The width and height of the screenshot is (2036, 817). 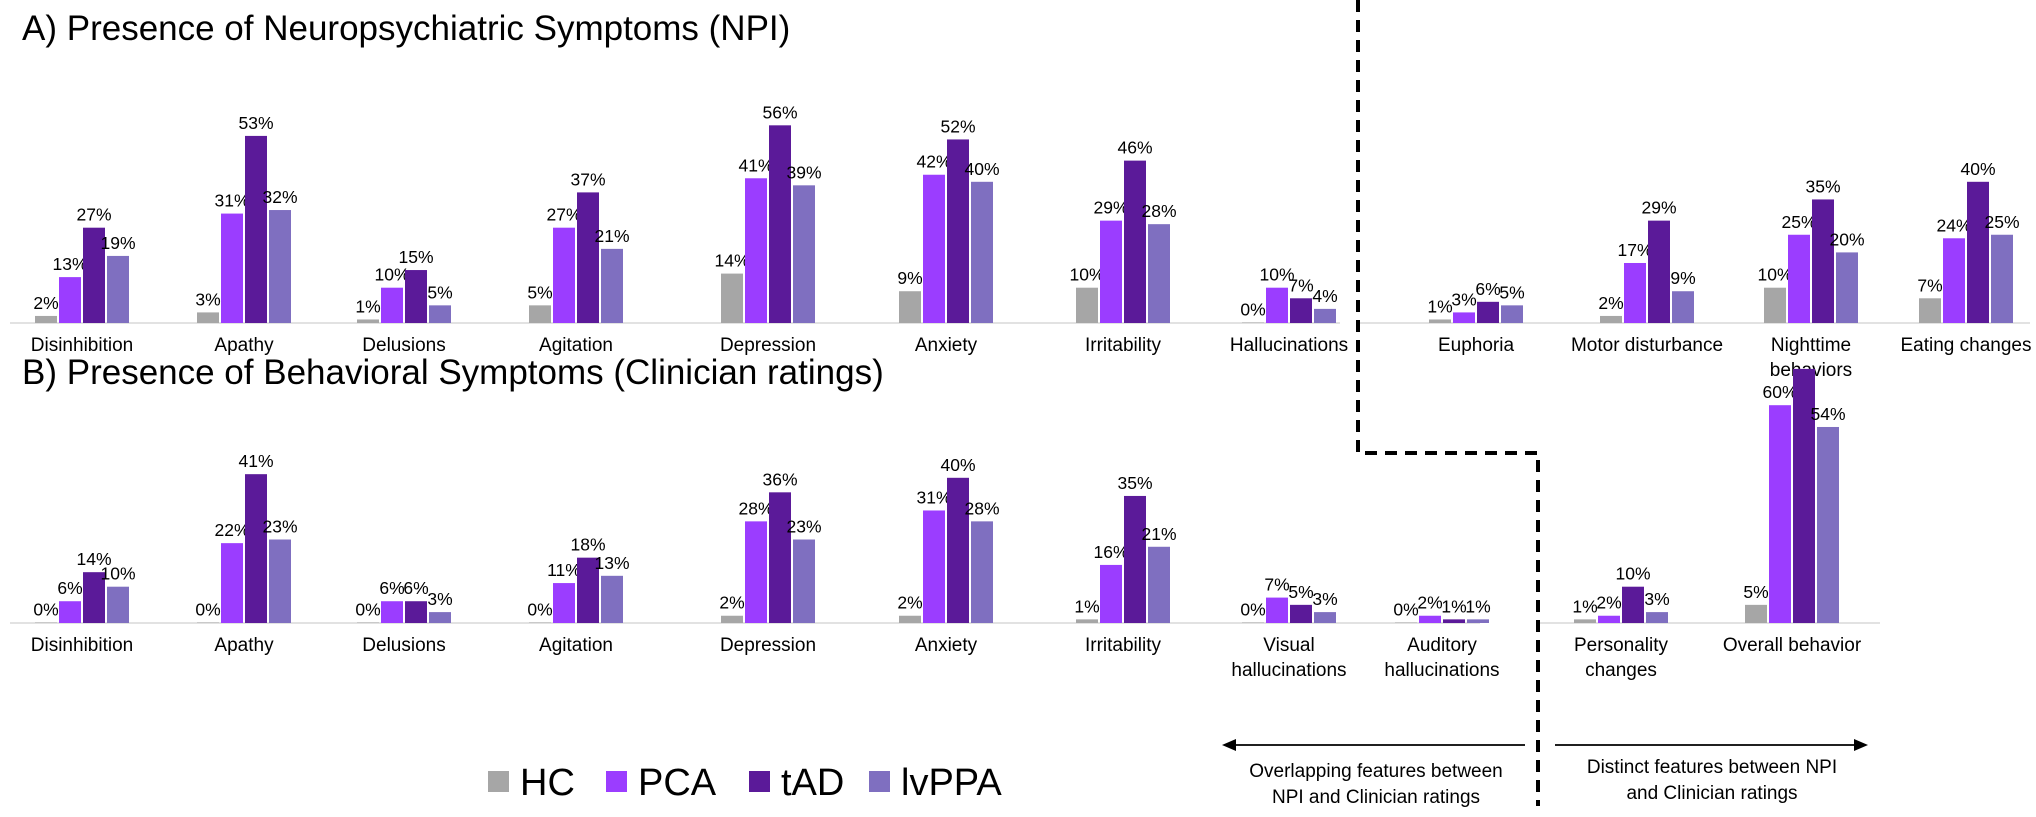 What do you see at coordinates (1488, 312) in the screenshot?
I see `bar-tad-euphoria` at bounding box center [1488, 312].